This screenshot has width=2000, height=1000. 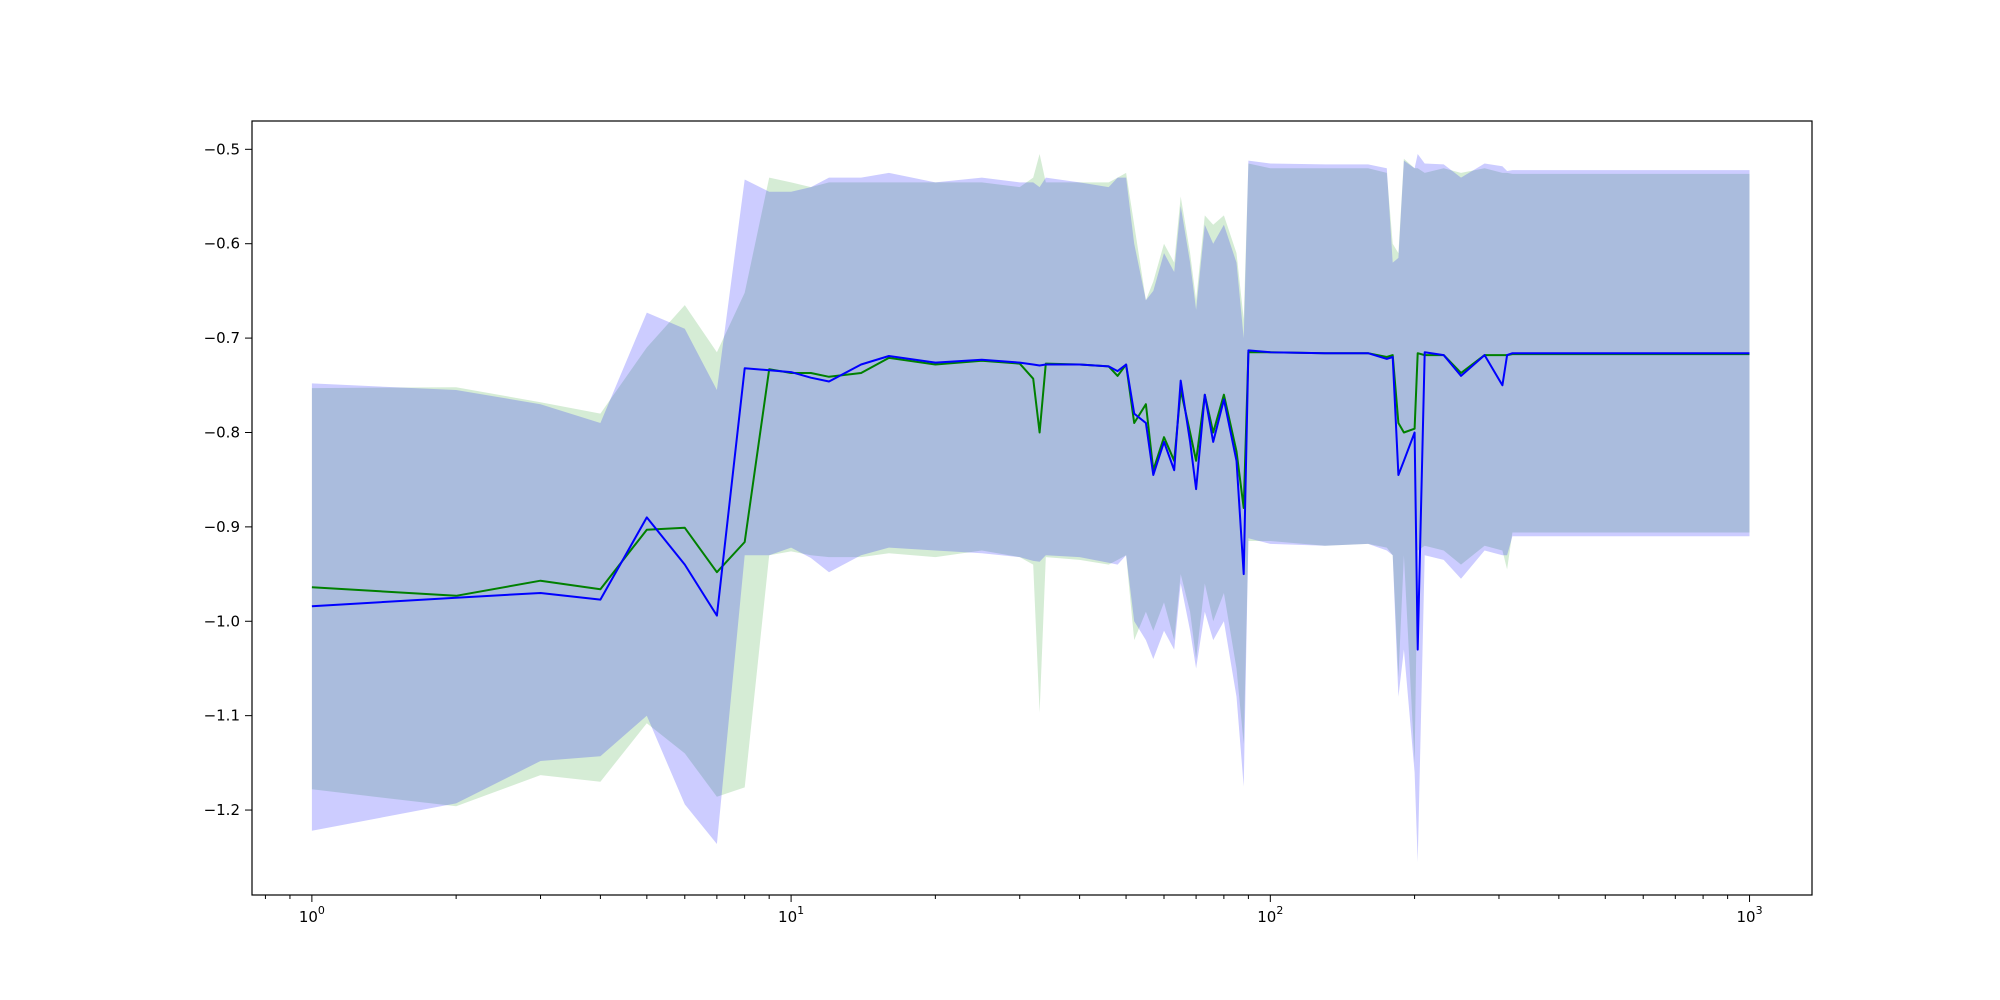 I want to click on x-tick-label: 10⁰, so click(x=312, y=915).